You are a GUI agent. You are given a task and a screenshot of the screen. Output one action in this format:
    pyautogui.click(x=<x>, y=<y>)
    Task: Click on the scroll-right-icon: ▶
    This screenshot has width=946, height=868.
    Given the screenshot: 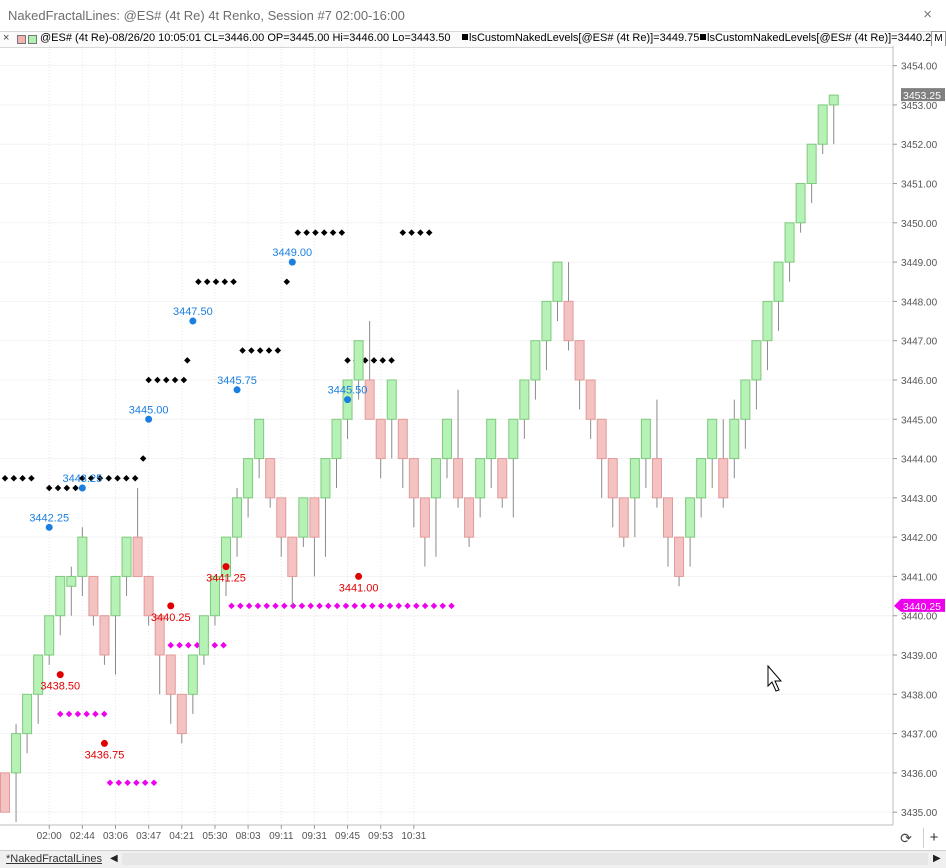 What is the action you would take?
    pyautogui.click(x=937, y=858)
    